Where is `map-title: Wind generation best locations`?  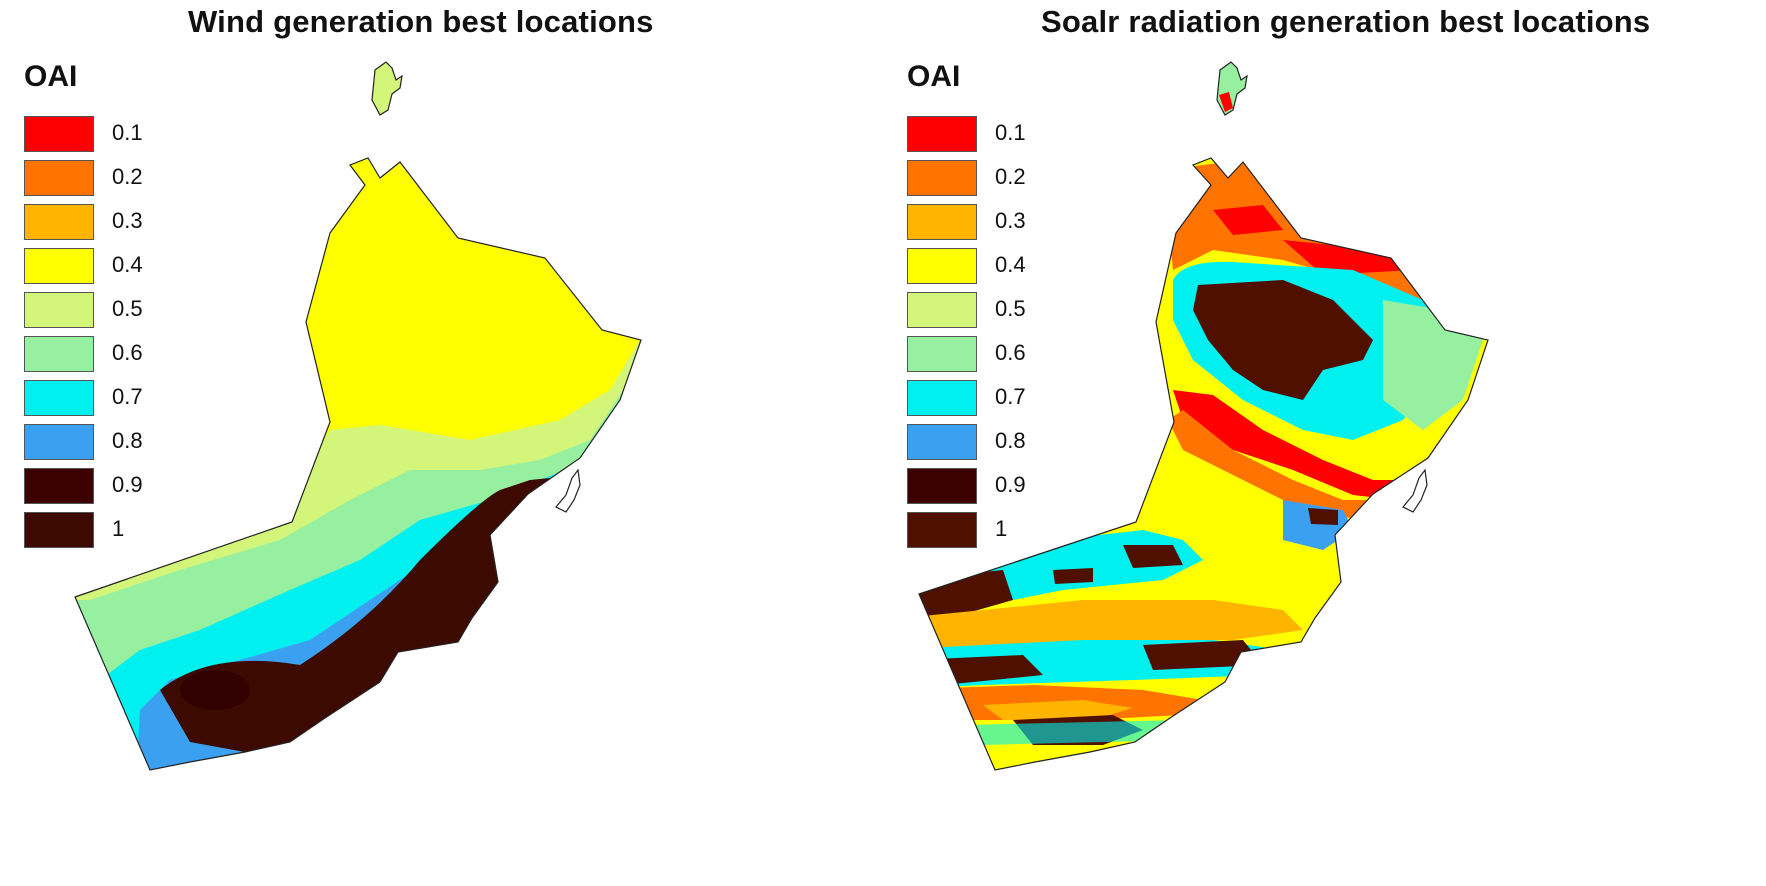
map-title: Wind generation best locations is located at coordinates (421, 21).